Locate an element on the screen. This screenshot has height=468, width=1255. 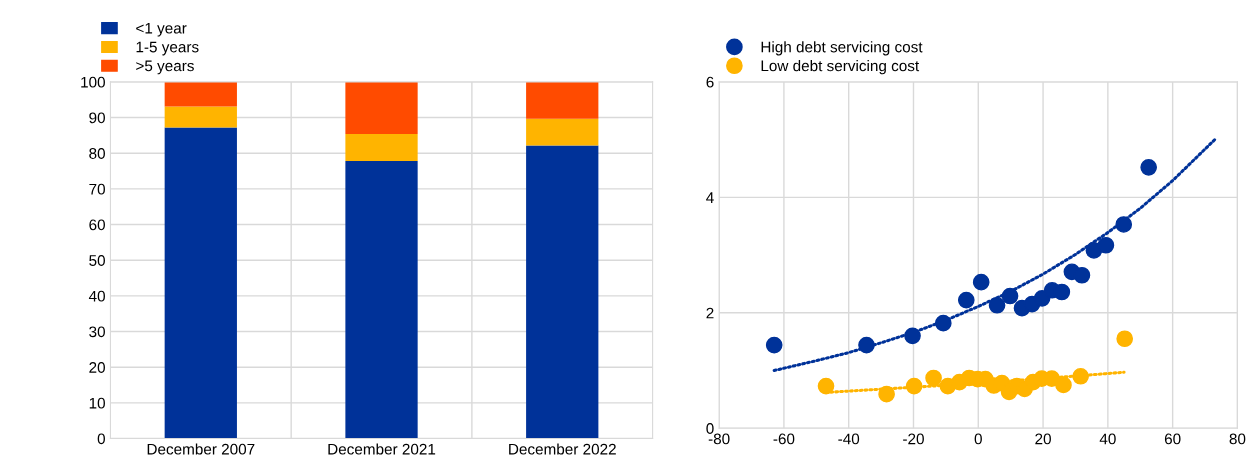
y-tick-label: 2 is located at coordinates (710, 313).